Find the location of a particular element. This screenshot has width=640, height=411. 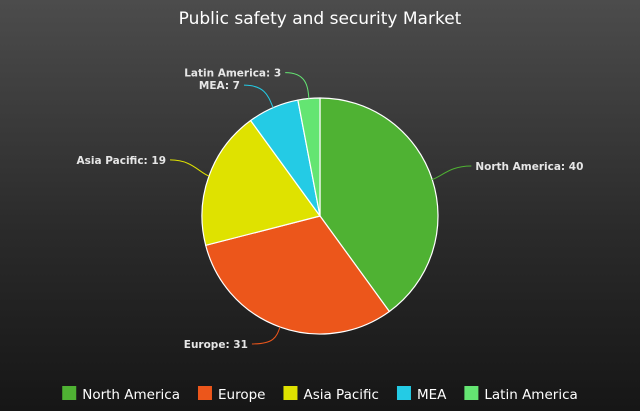

legend-item-europe: Europe is located at coordinates (231, 394).